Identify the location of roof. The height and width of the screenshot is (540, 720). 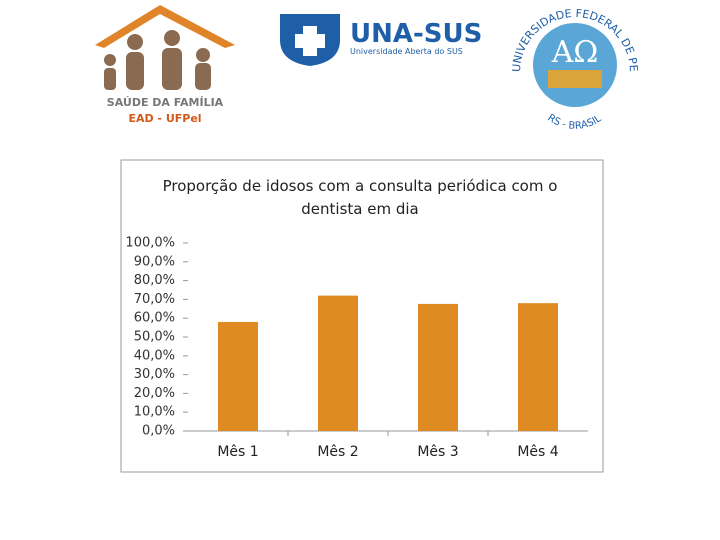
(165, 26).